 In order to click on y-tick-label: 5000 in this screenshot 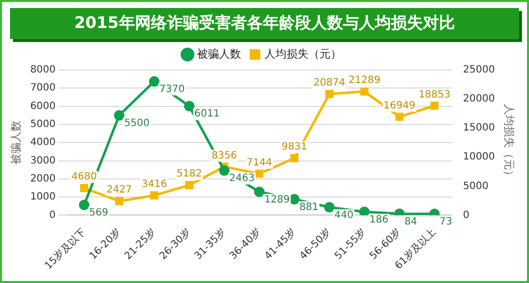, I will do `click(43, 124)`.